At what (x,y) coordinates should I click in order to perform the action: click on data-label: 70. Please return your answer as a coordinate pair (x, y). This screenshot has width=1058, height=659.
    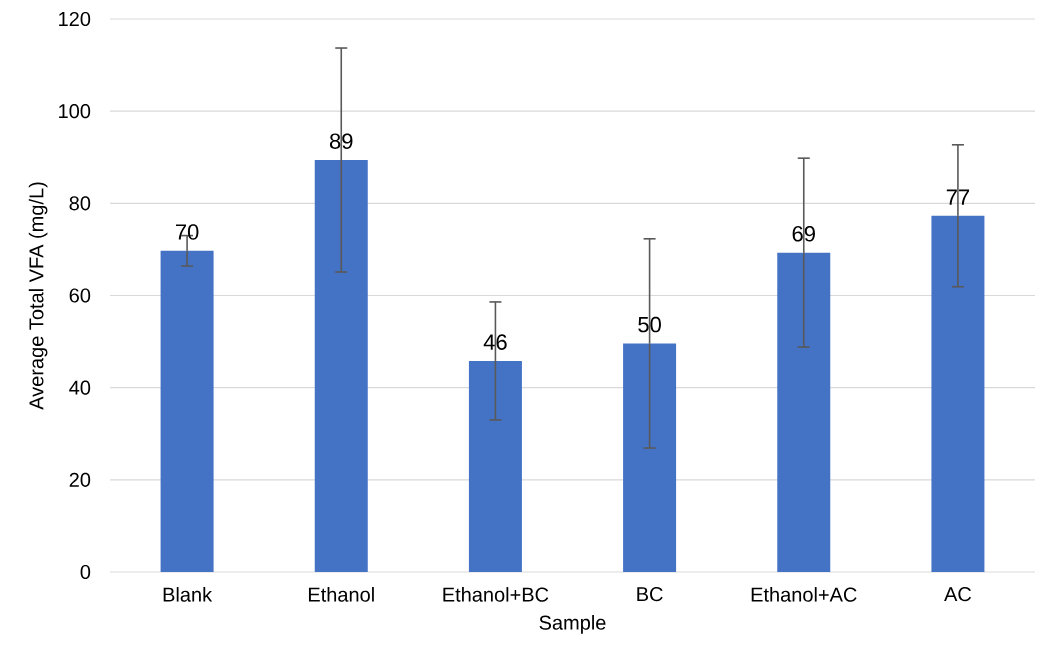
    Looking at the image, I should click on (187, 232).